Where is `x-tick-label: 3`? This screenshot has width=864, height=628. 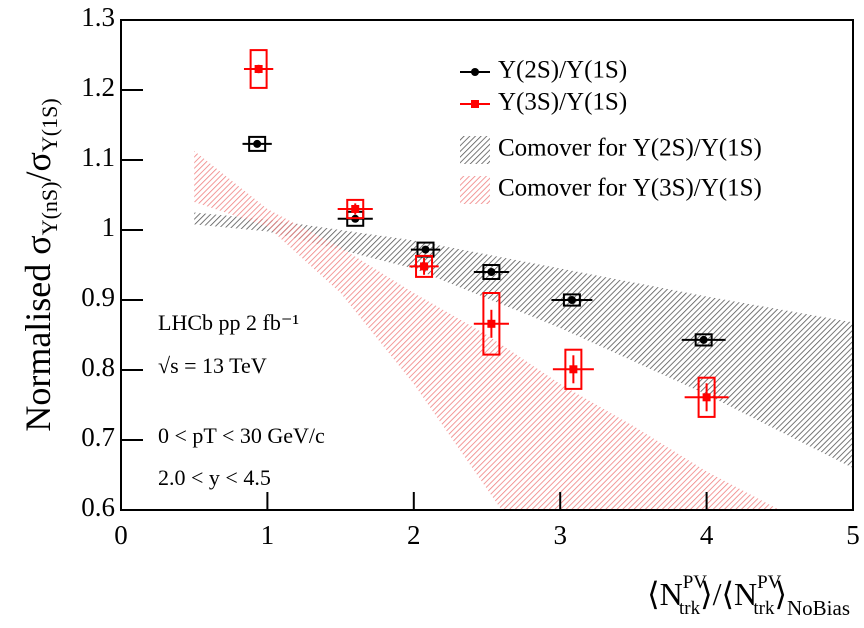
x-tick-label: 3 is located at coordinates (560, 535).